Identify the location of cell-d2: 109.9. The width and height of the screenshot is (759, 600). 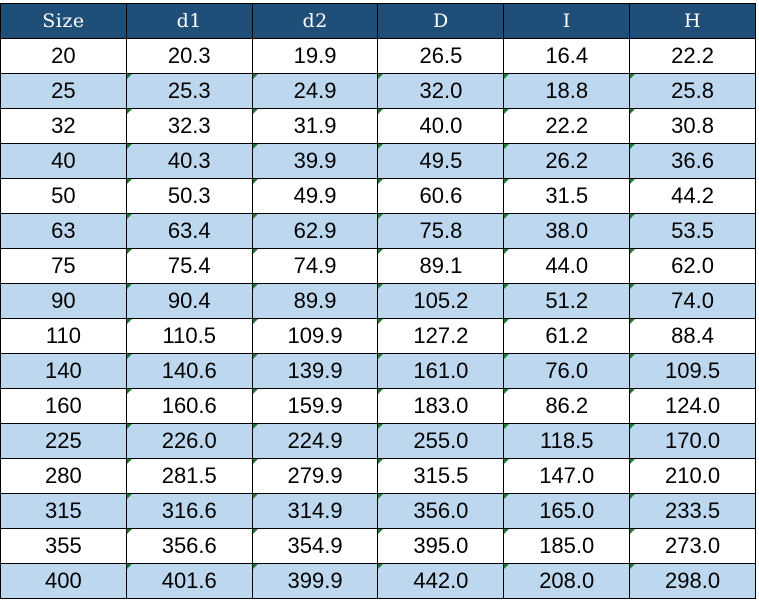
(315, 336).